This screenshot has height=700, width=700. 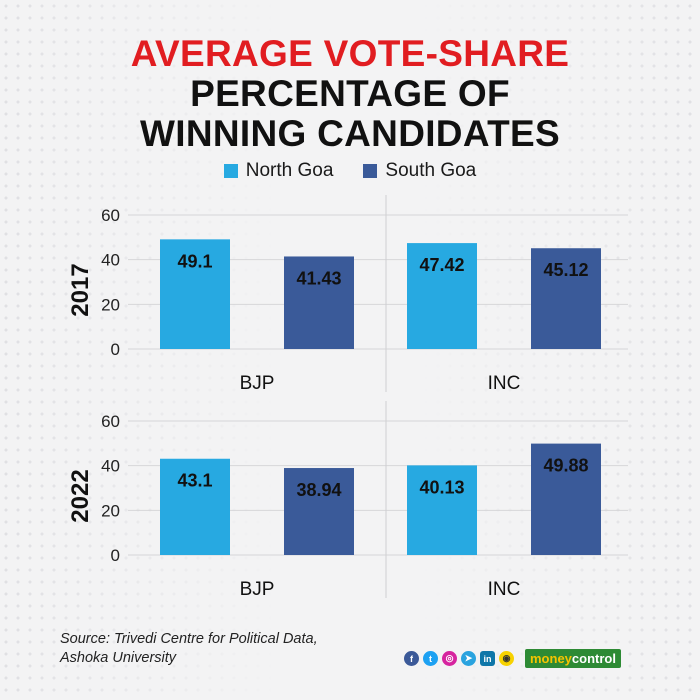 I want to click on title-line-2: PERCENTAGE OF, so click(x=350, y=93).